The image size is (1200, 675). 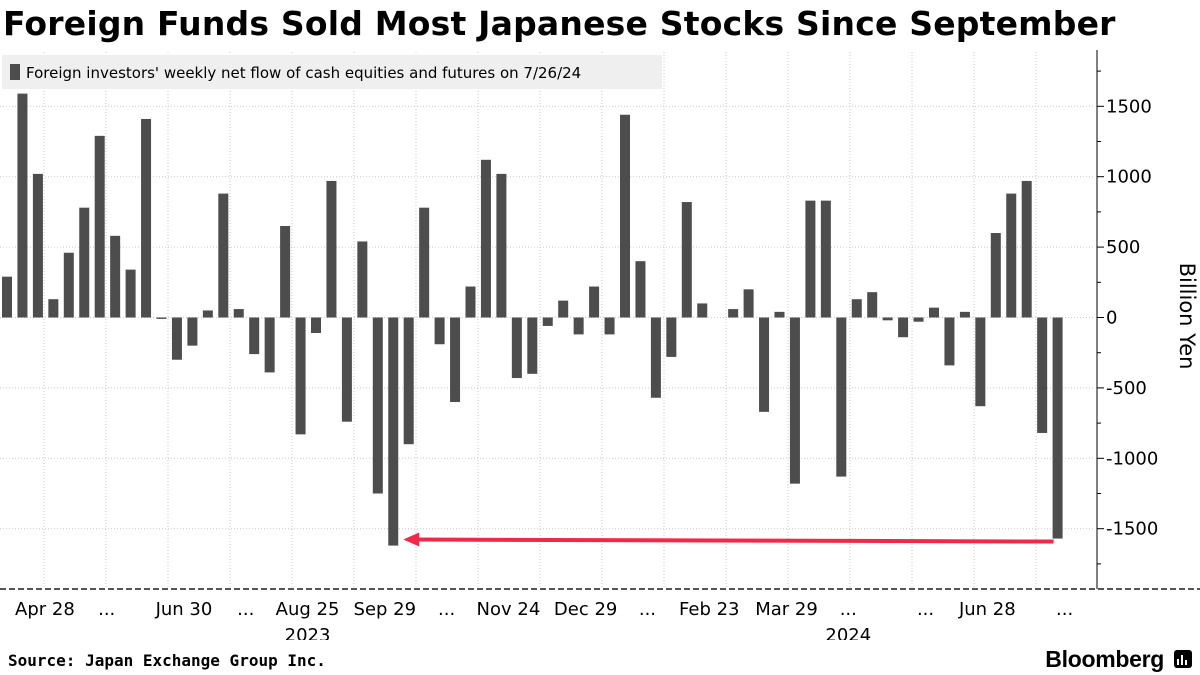 I want to click on x-tick-label: Apr 28, so click(x=45, y=609).